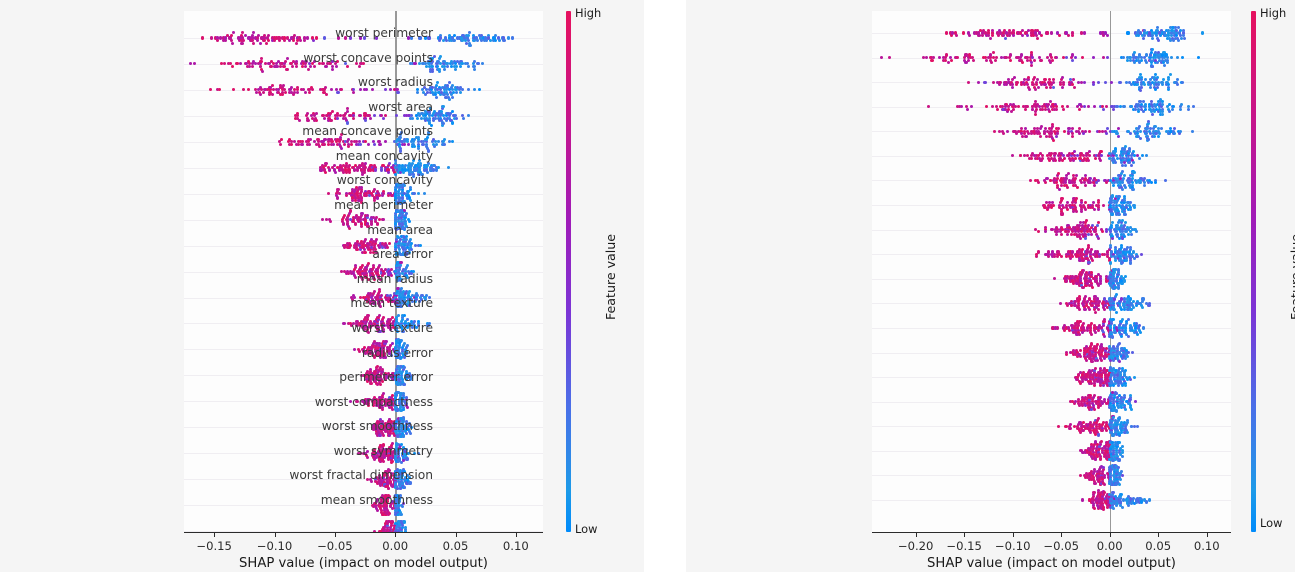  Describe the element at coordinates (214, 546) in the screenshot. I see `x-tick-label: −0.15` at that location.